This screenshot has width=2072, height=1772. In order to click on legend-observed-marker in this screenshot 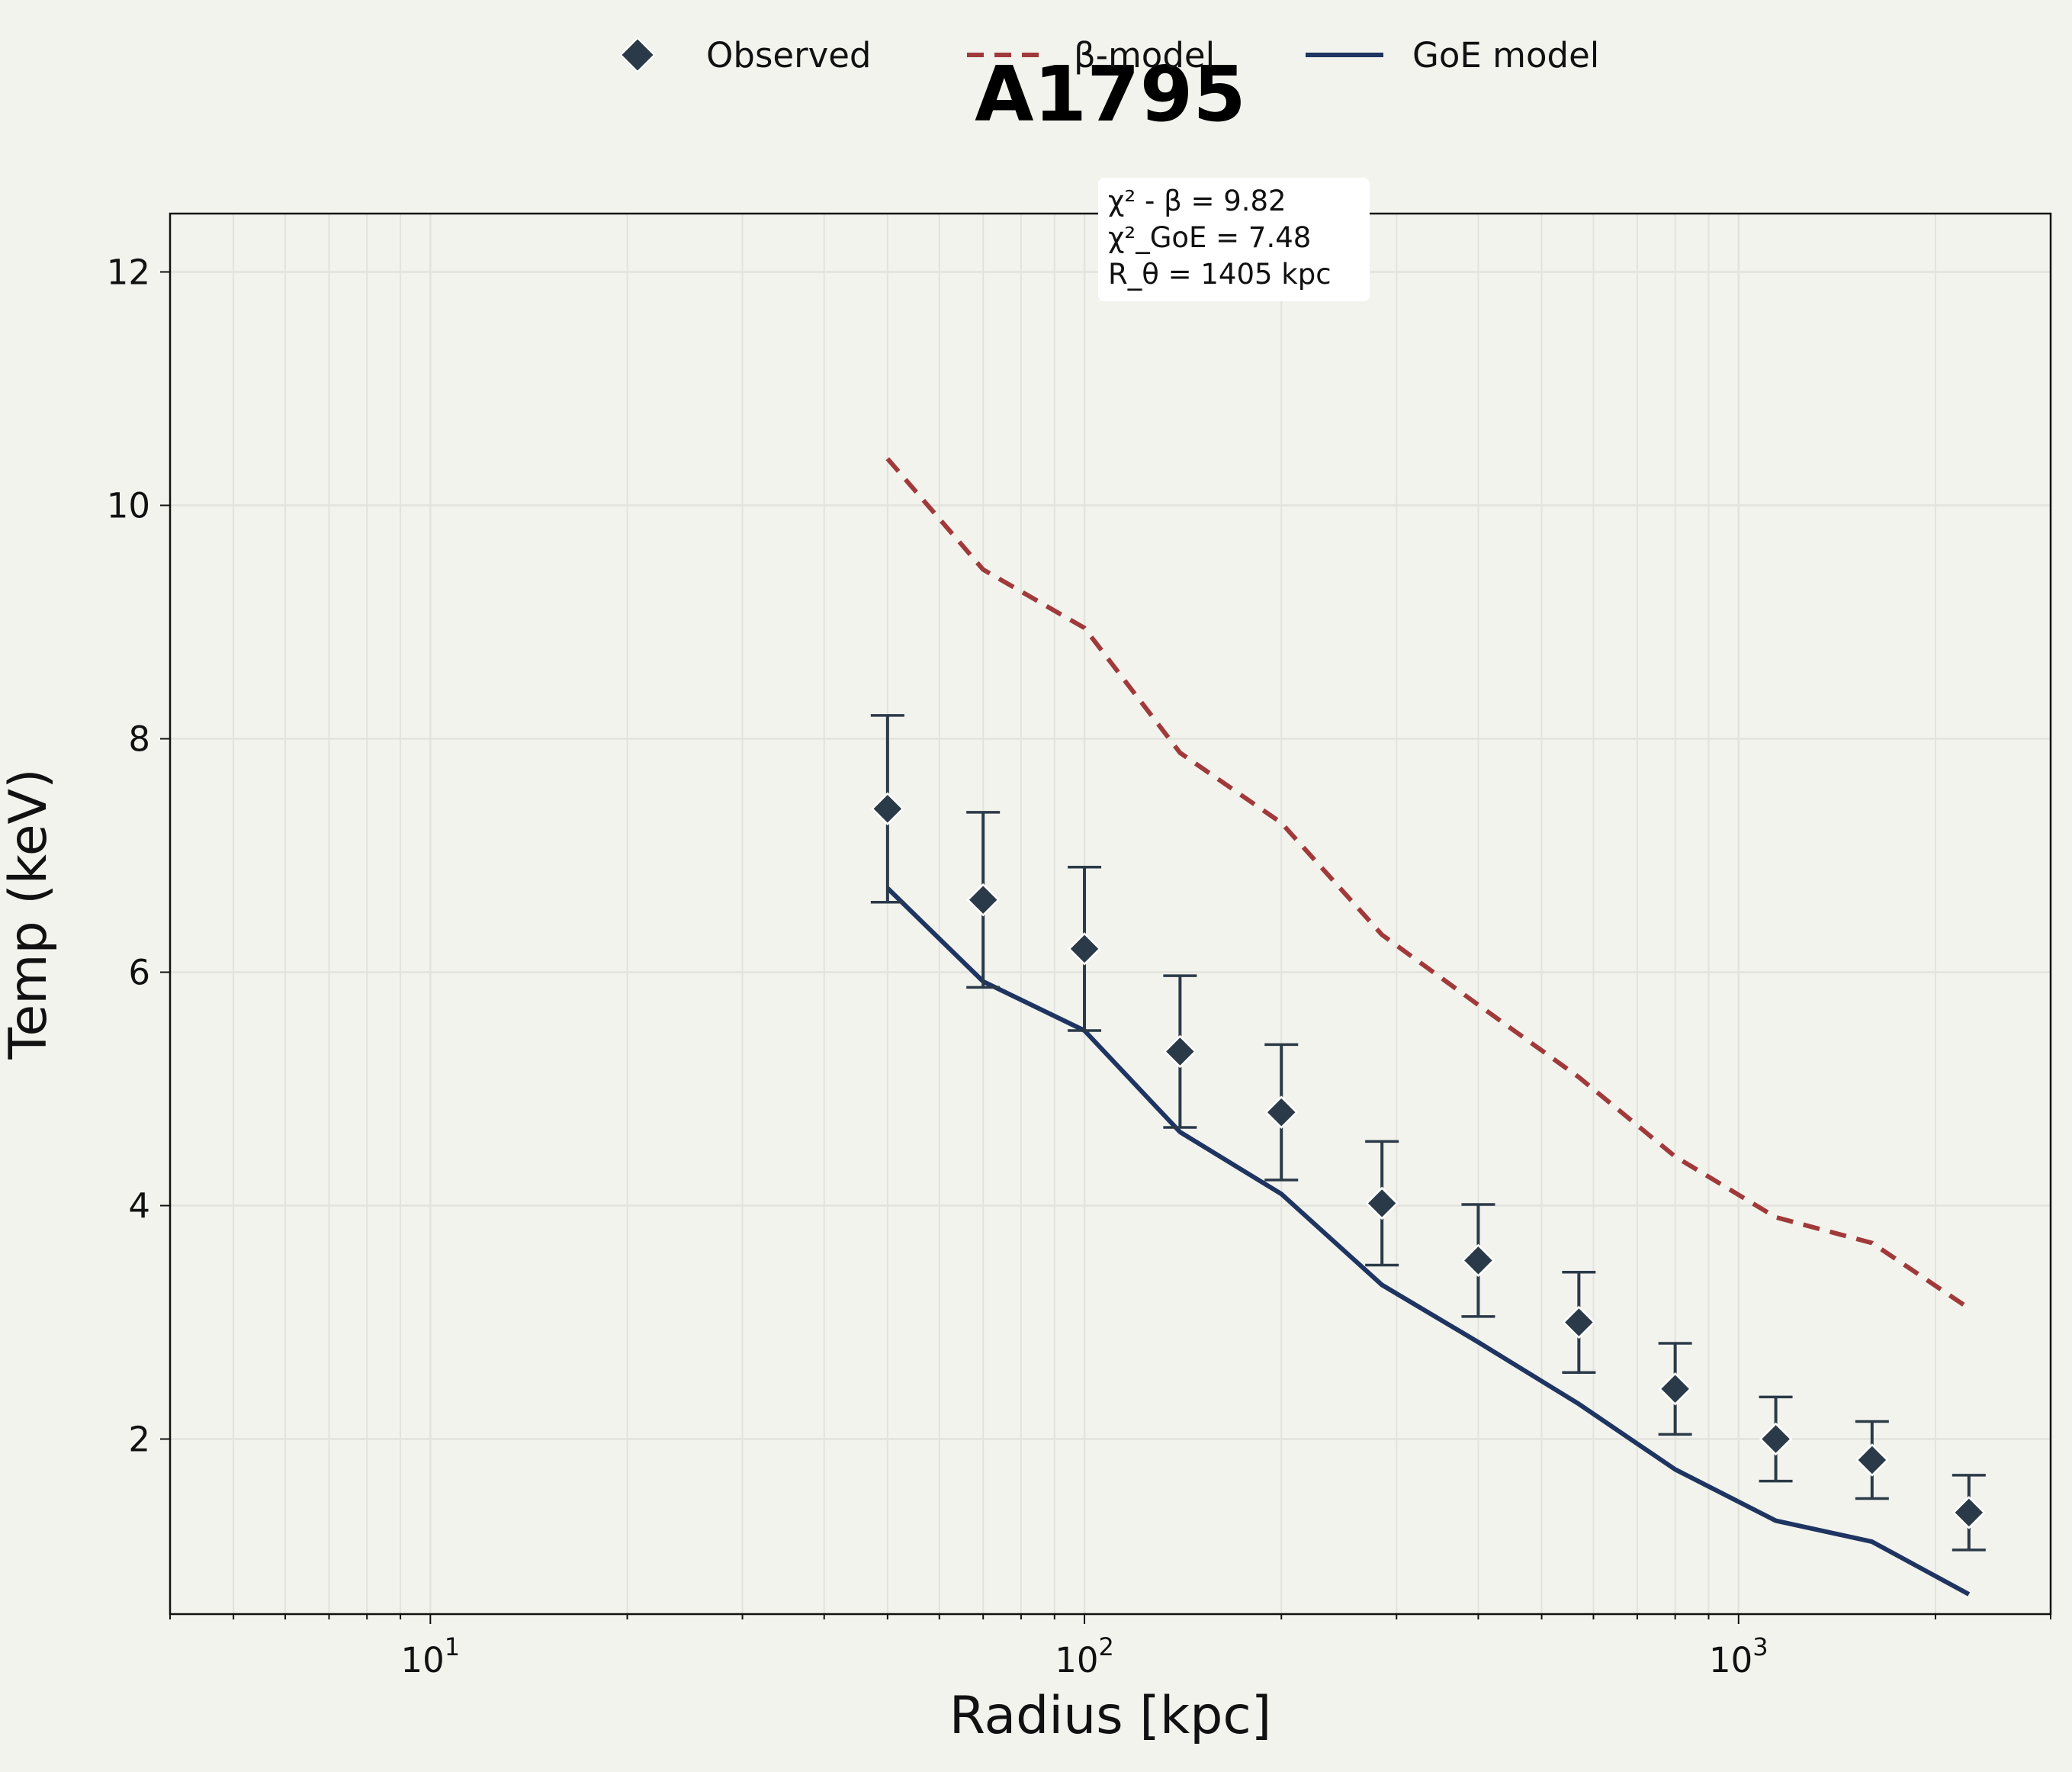, I will do `click(638, 55)`.